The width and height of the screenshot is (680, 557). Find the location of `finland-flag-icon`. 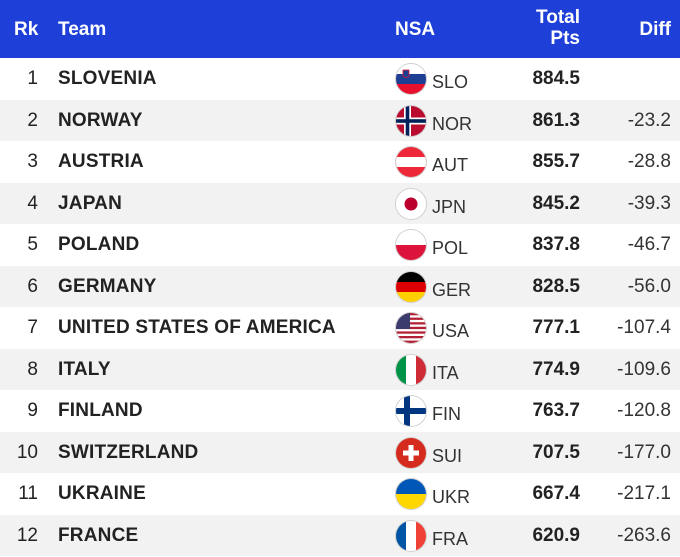

finland-flag-icon is located at coordinates (411, 411).